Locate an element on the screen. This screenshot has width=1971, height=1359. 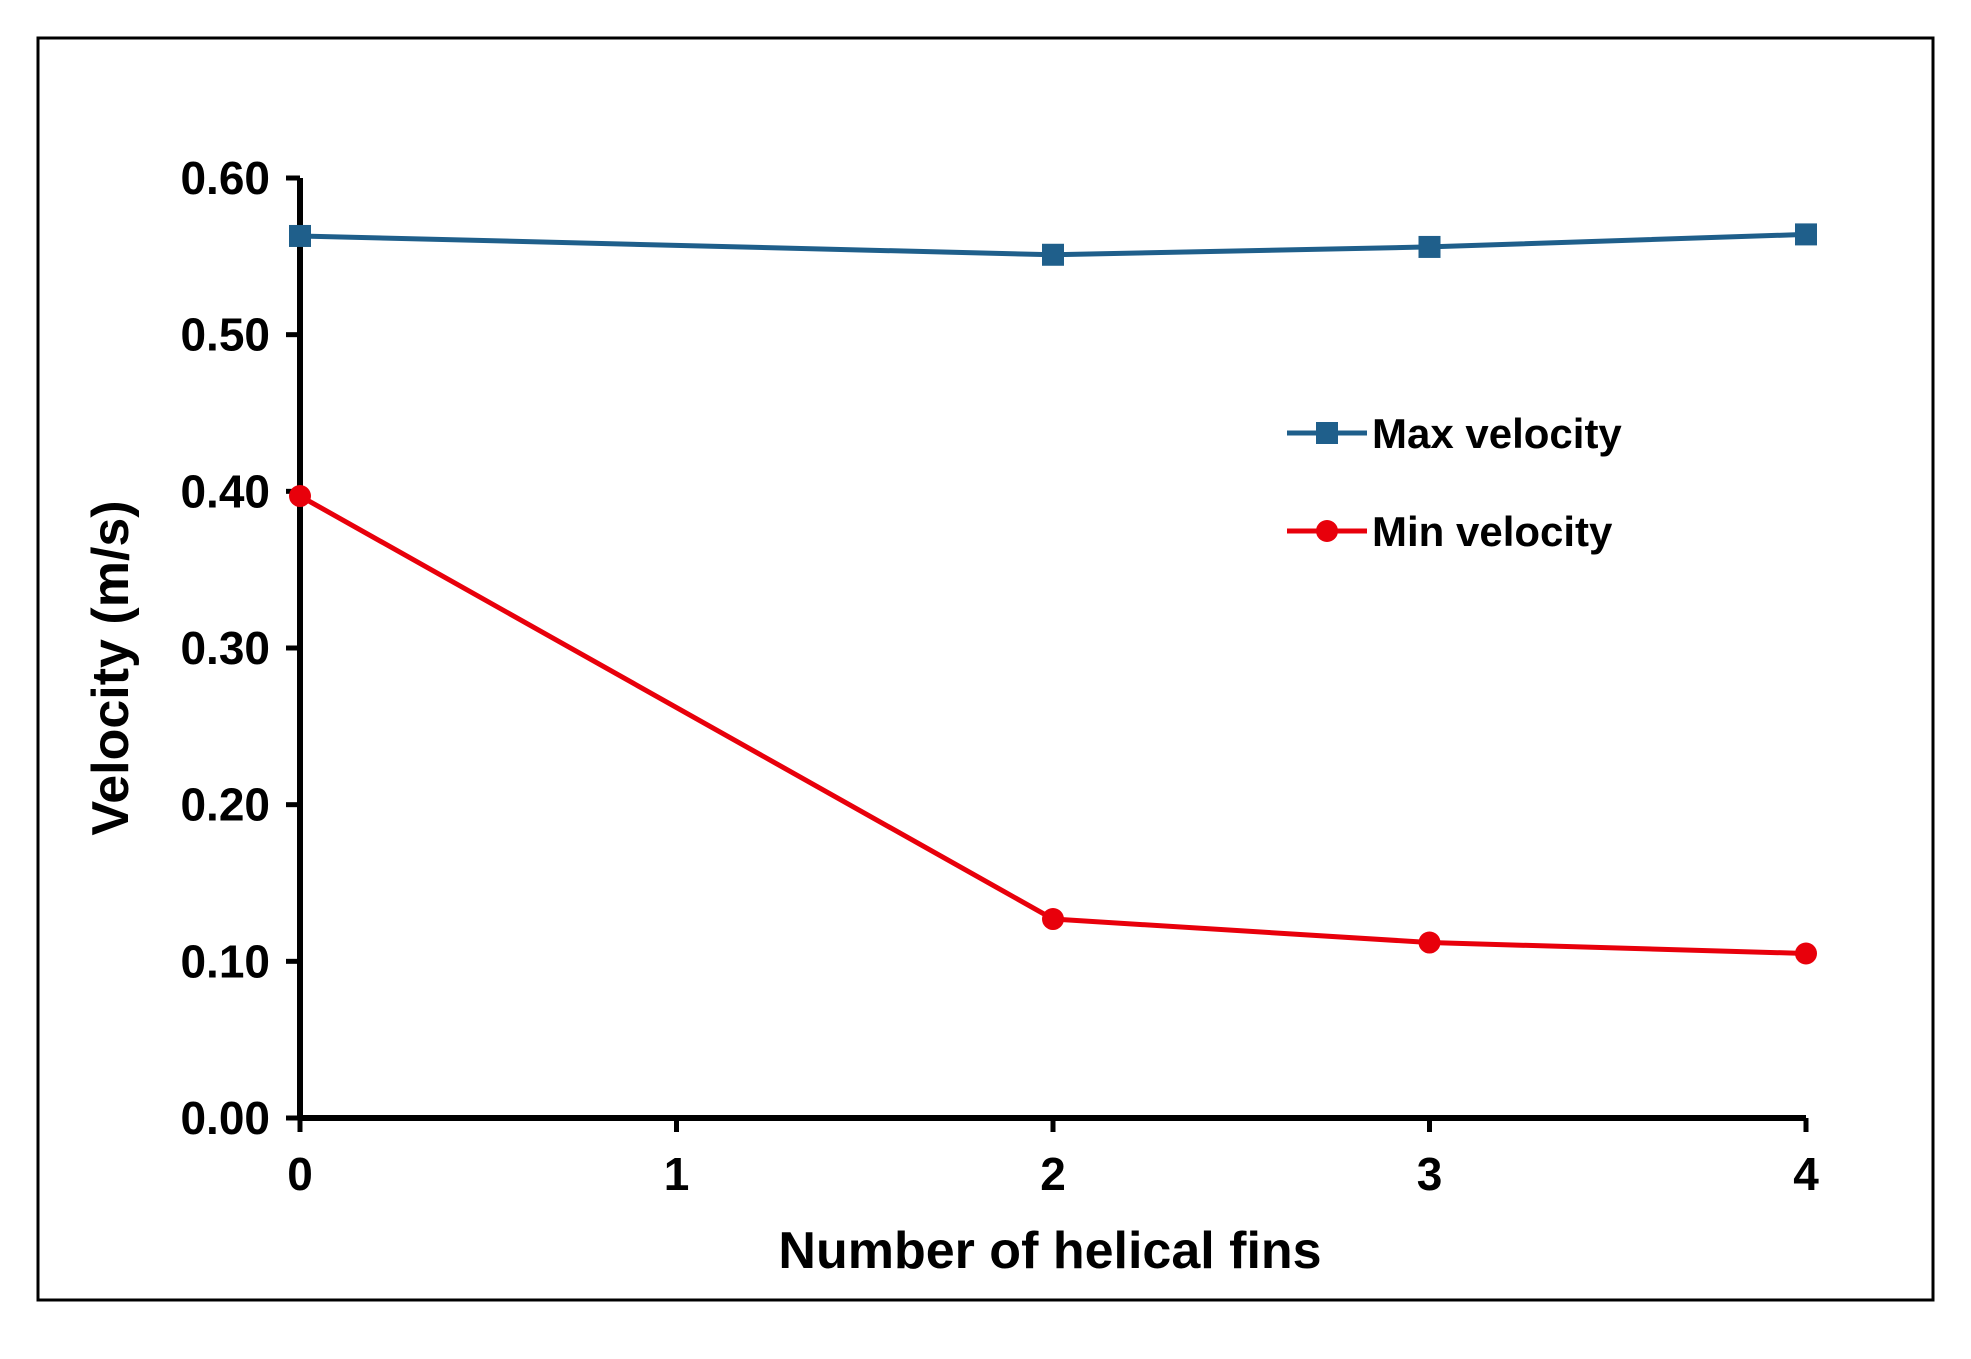
x-tick-label: 4 is located at coordinates (1806, 1174).